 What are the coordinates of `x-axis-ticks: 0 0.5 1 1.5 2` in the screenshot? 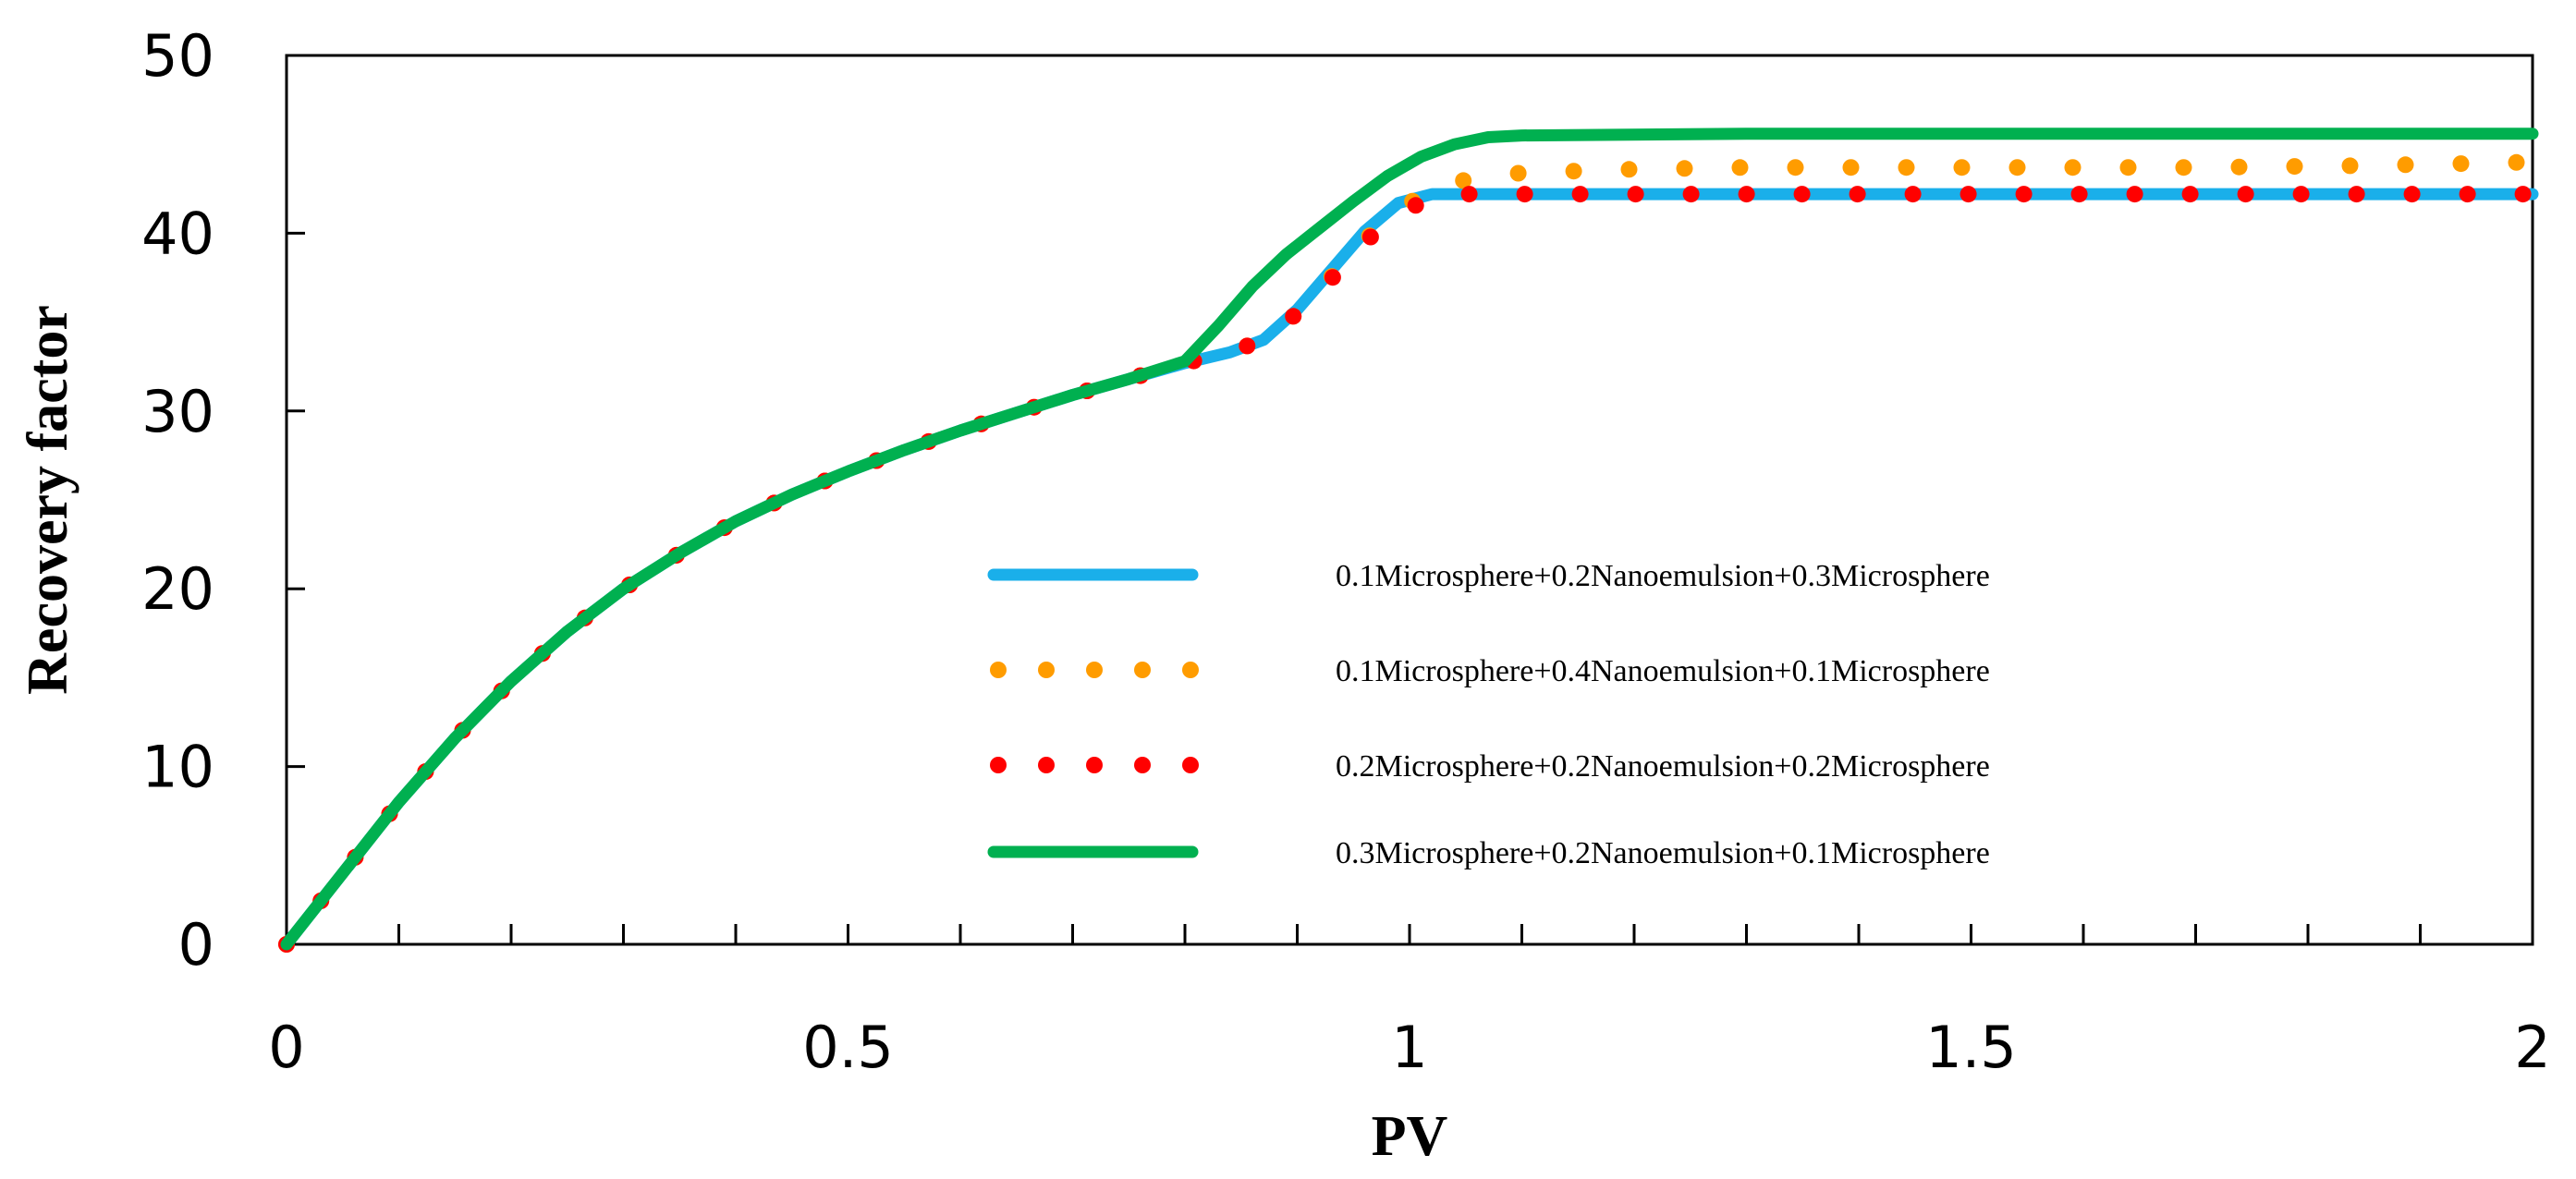 It's located at (1409, 1002).